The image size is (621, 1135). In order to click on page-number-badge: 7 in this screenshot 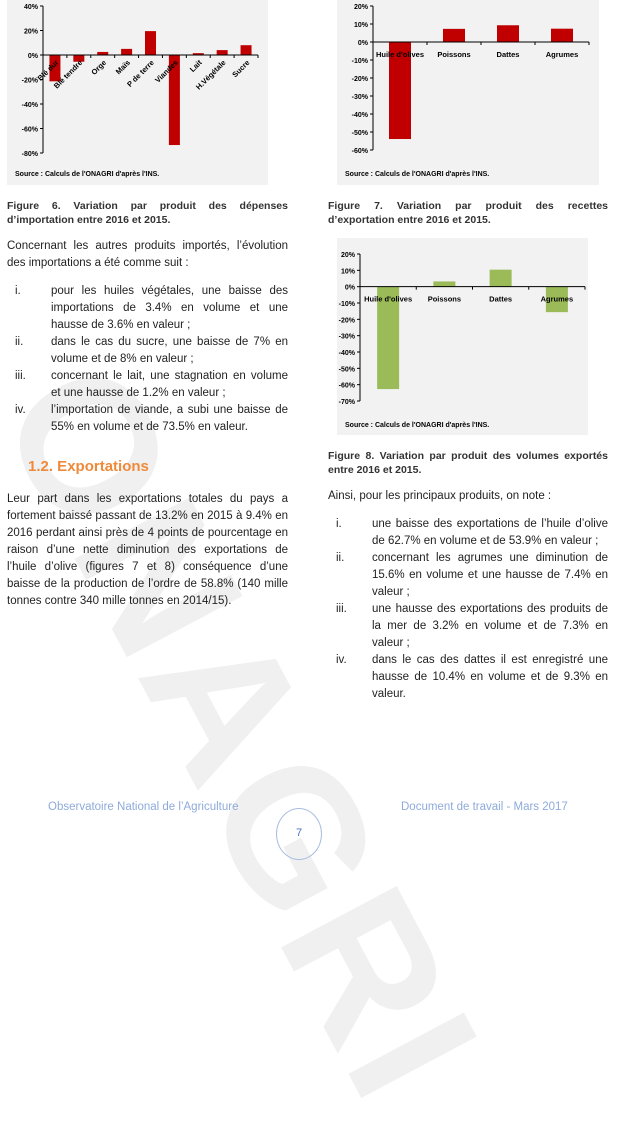, I will do `click(299, 834)`.